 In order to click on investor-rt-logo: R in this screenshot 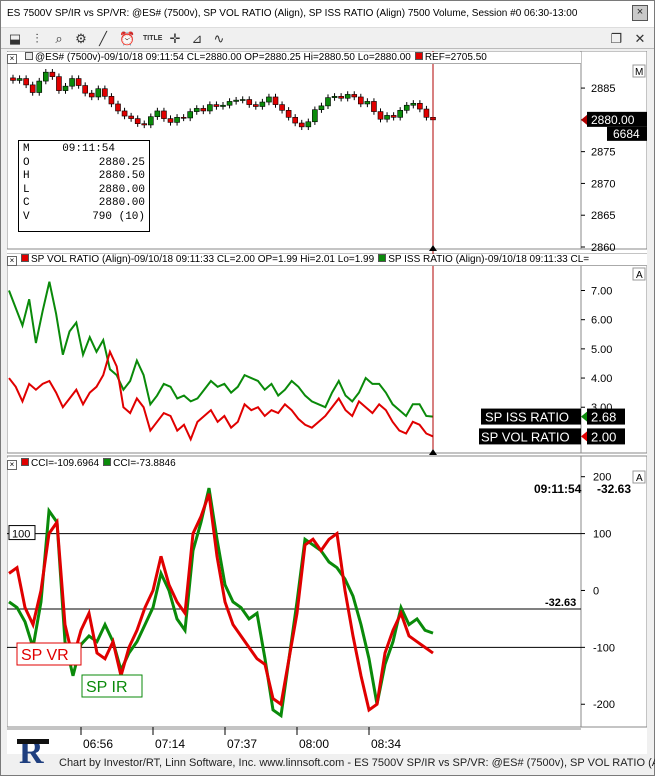, I will do `click(33, 750)`.